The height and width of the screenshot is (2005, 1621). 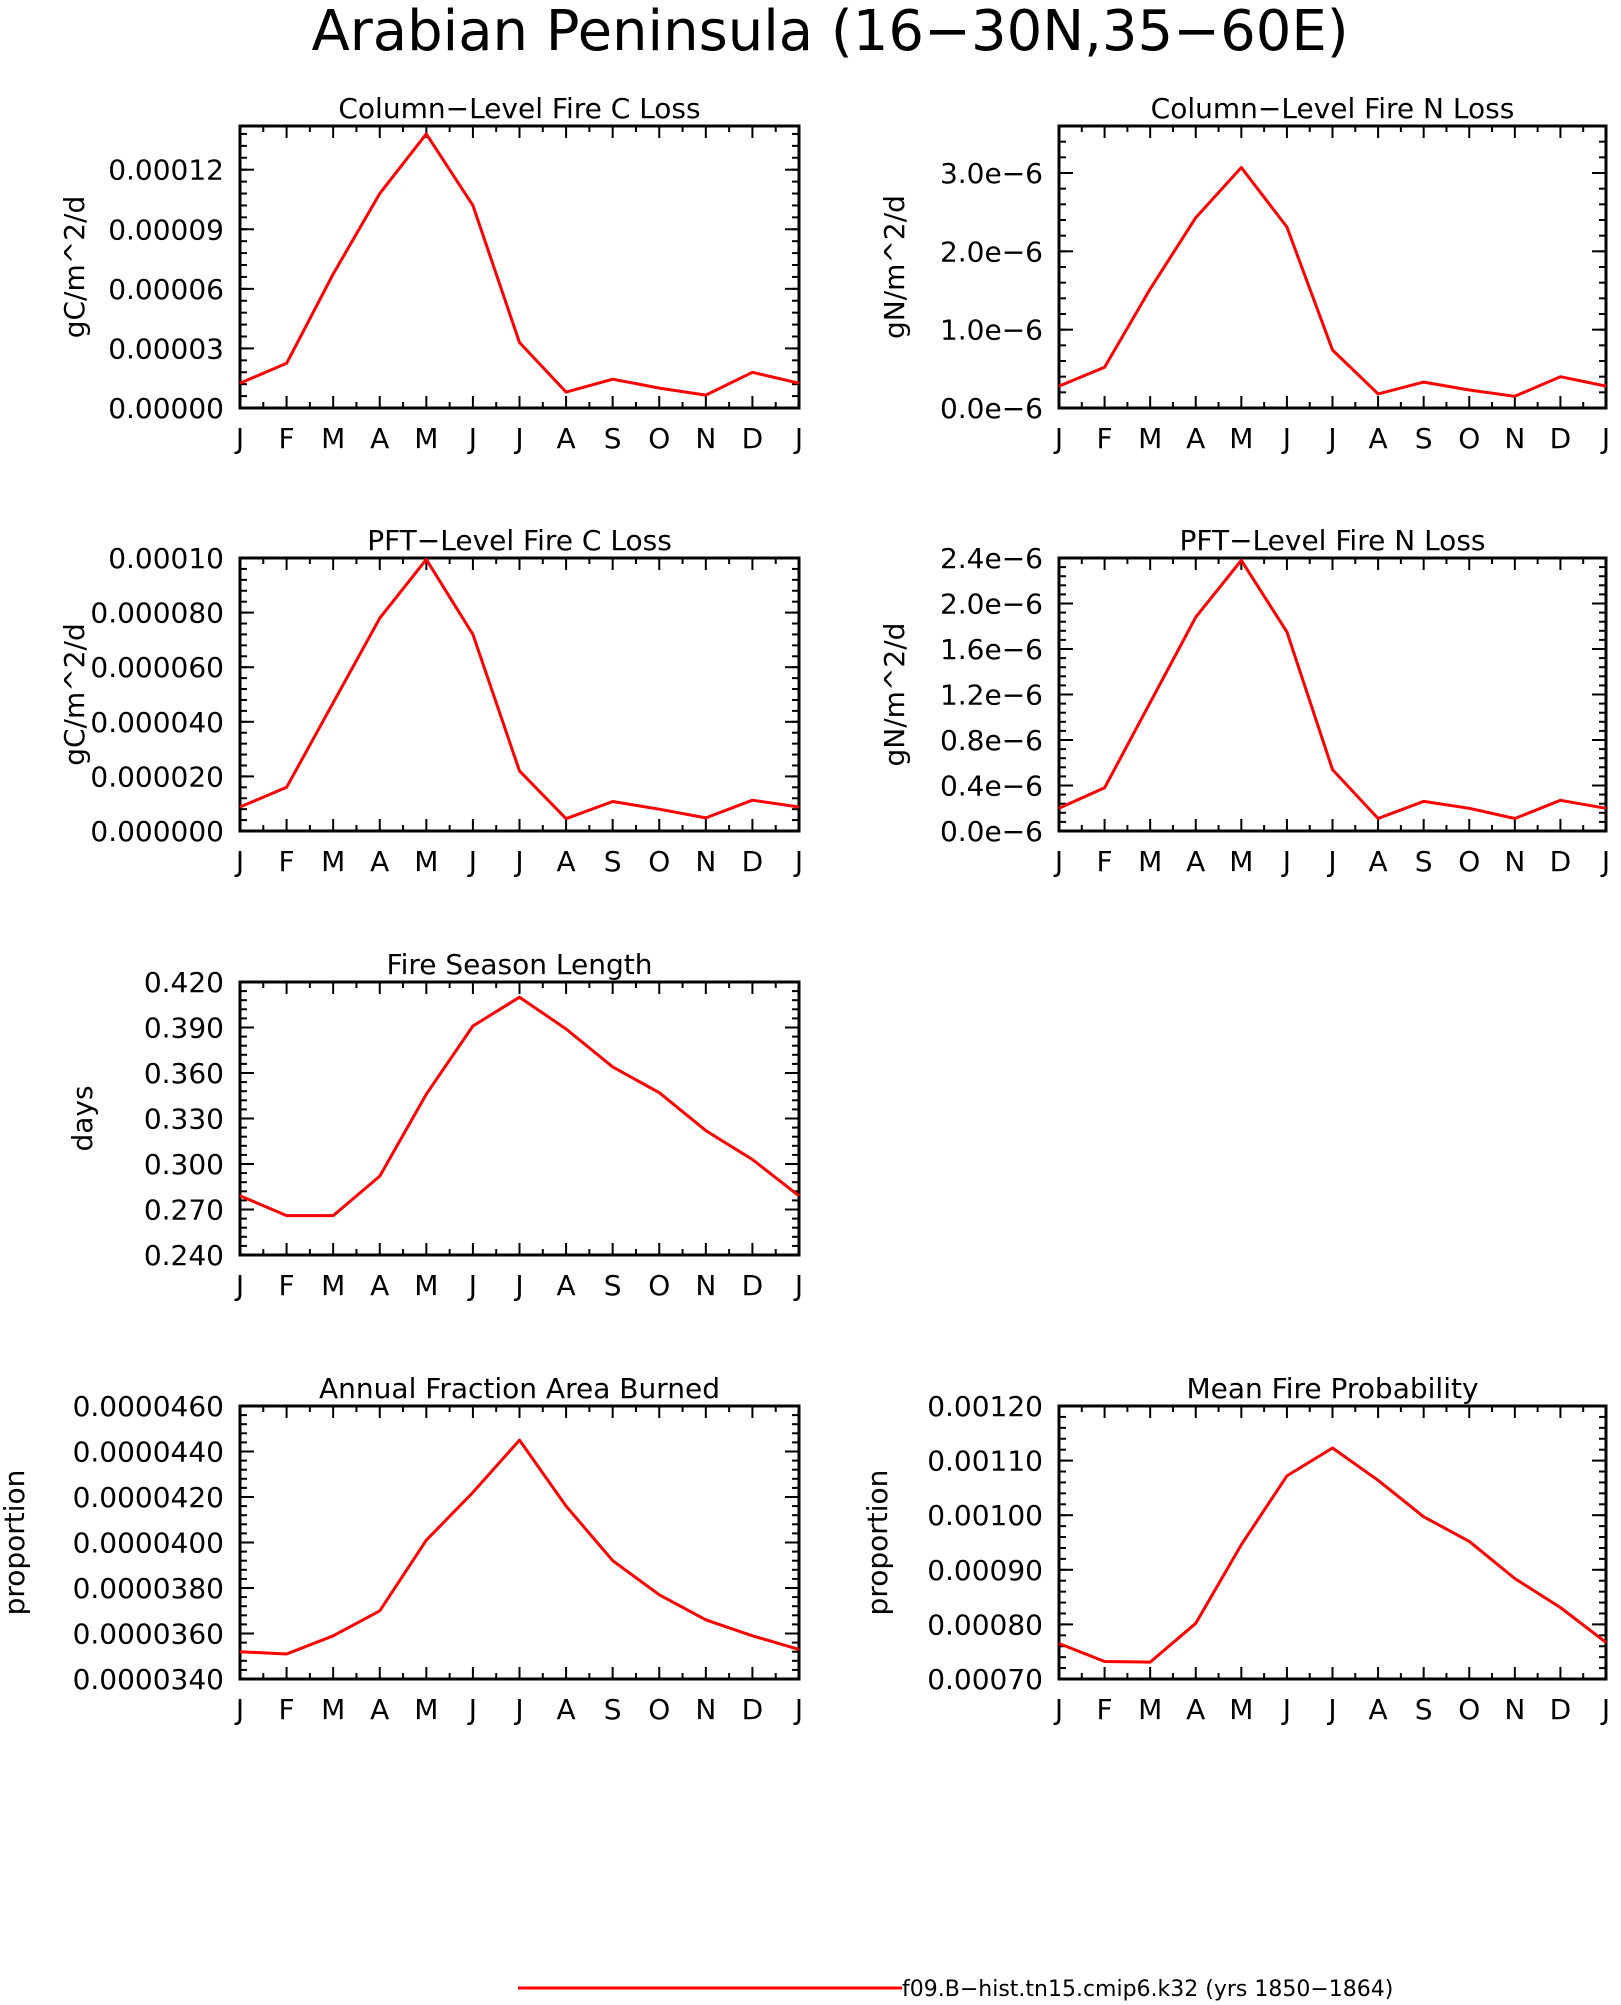 What do you see at coordinates (184, 1073) in the screenshot?
I see `y-tick-label: 0.360` at bounding box center [184, 1073].